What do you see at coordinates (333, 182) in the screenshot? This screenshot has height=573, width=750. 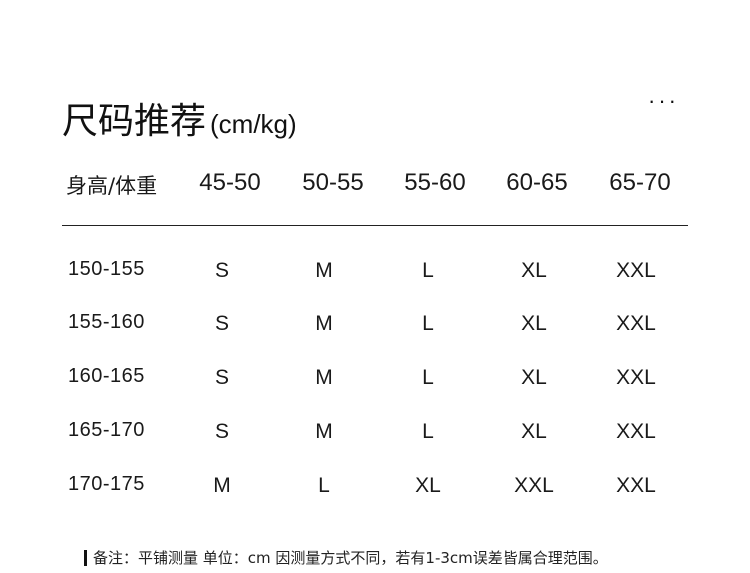 I see `column-header: 50-55` at bounding box center [333, 182].